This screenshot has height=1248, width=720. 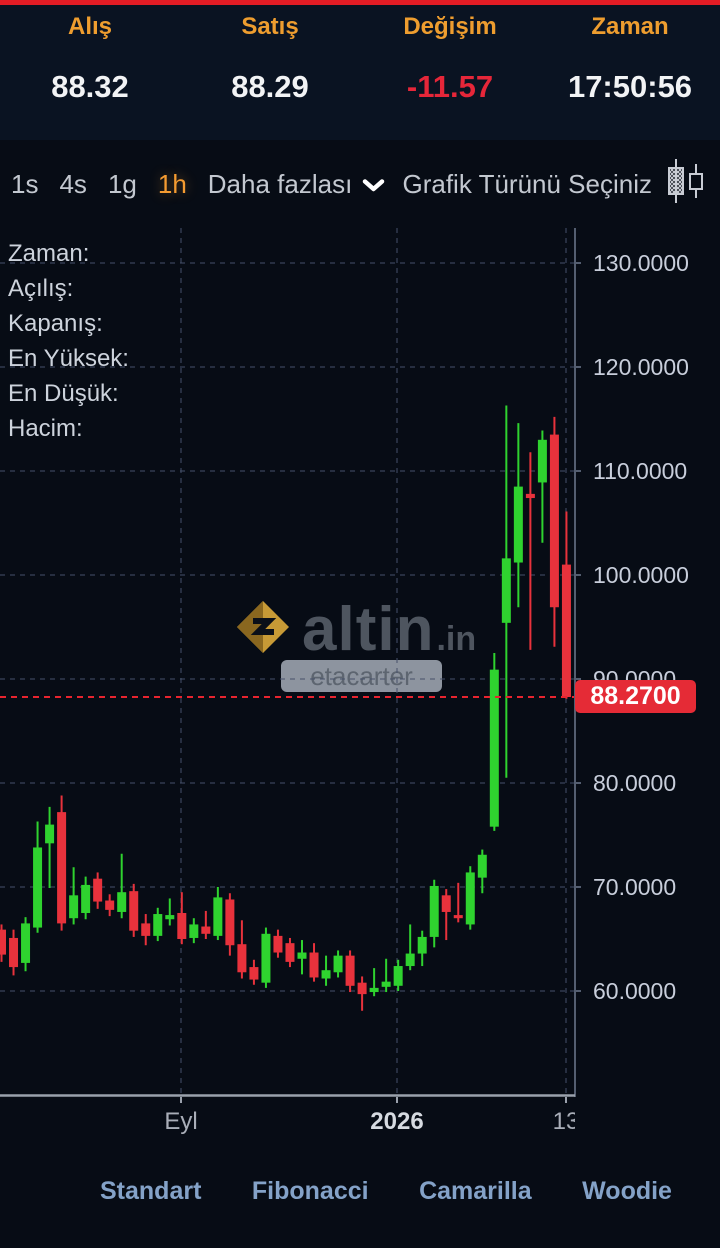 I want to click on x-axis-label-eyl: Eyl, so click(x=181, y=1121).